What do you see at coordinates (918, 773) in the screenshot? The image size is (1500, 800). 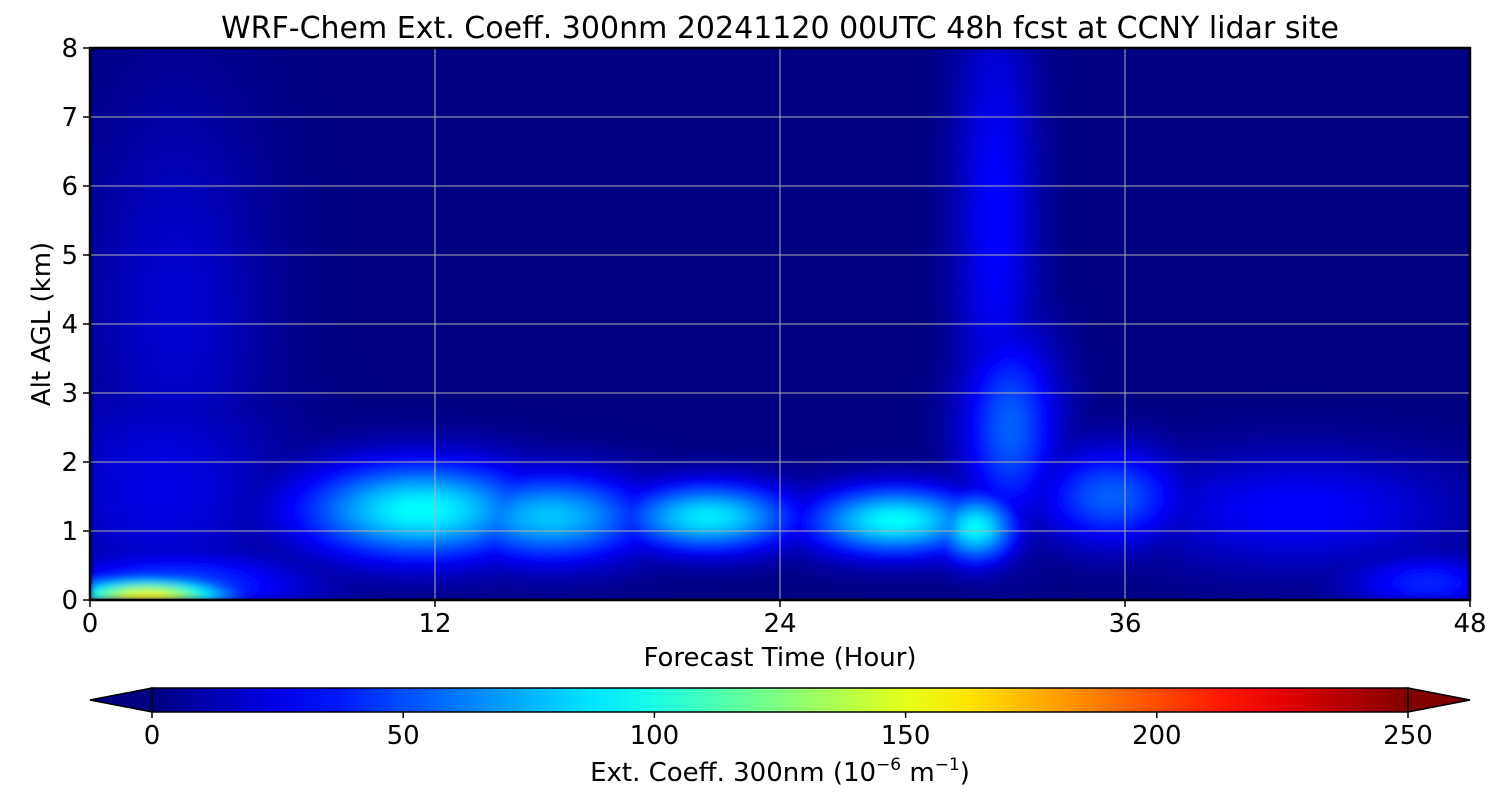 I see `colorbar-label-unit: m` at bounding box center [918, 773].